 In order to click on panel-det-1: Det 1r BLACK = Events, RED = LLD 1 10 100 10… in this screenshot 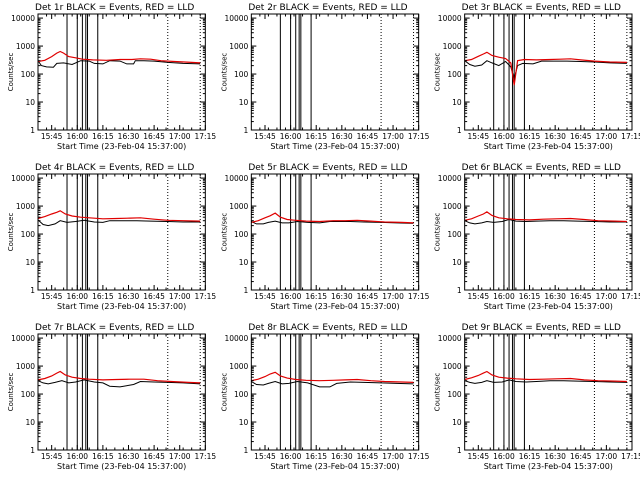, I will do `click(111, 77)`.